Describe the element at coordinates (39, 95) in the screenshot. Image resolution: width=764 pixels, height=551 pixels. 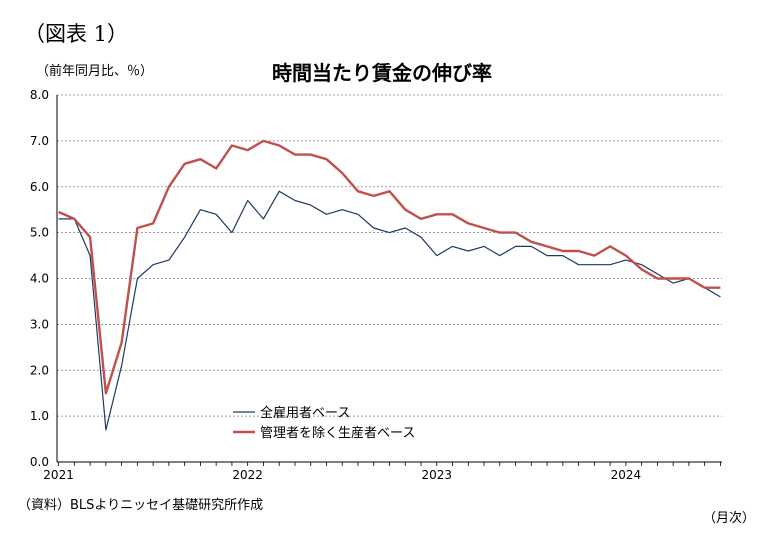
I see `y-tick-label: 8.0` at that location.